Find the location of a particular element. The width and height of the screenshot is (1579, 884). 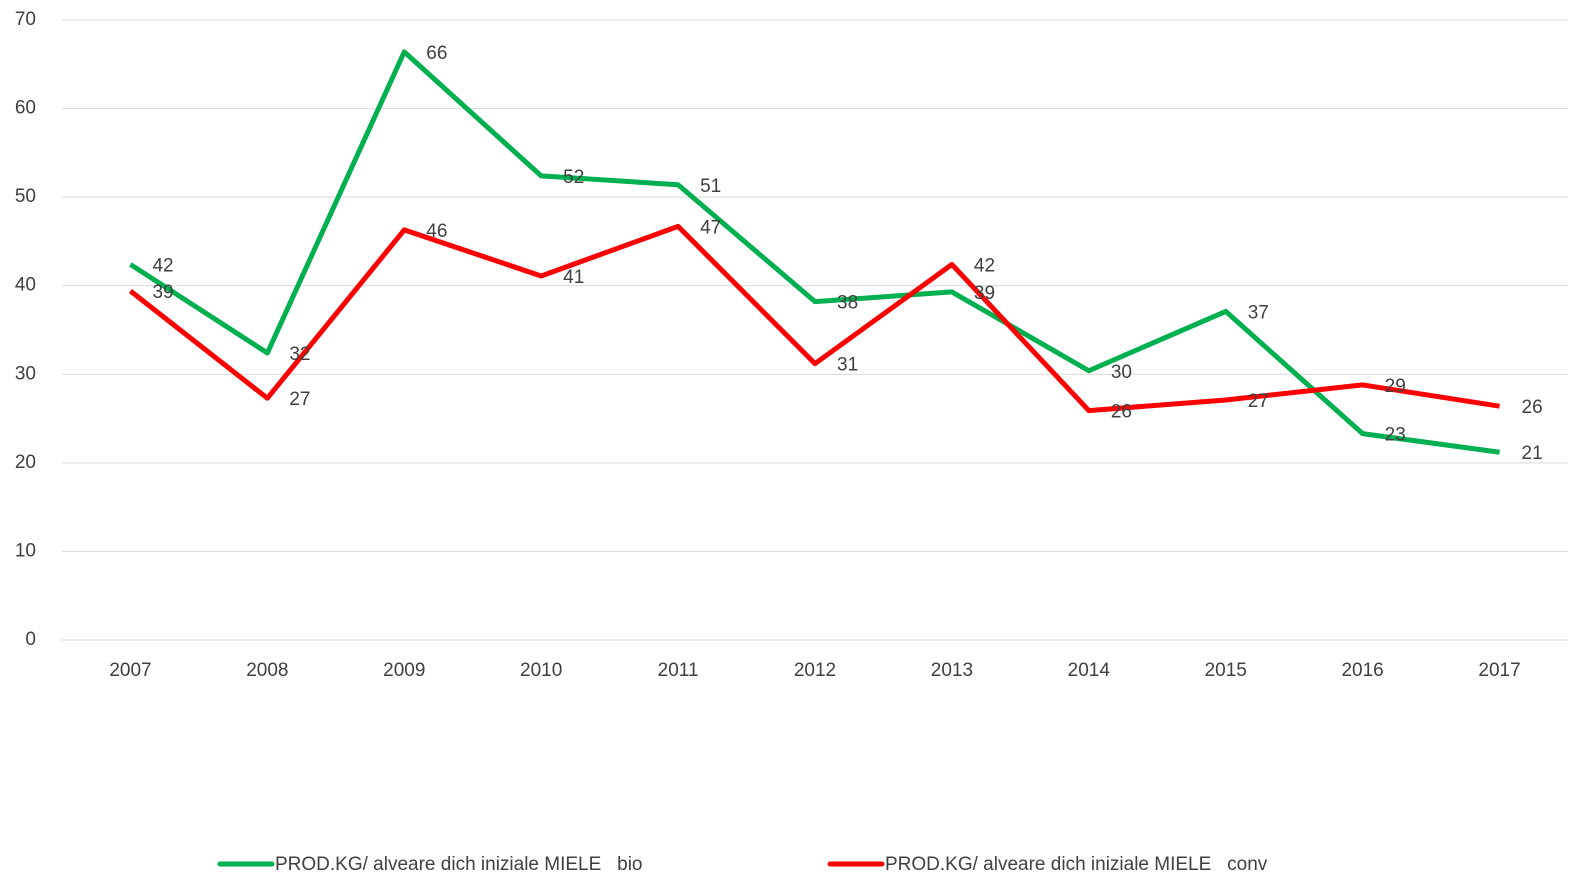

x-tick-label: 2009 is located at coordinates (404, 670).